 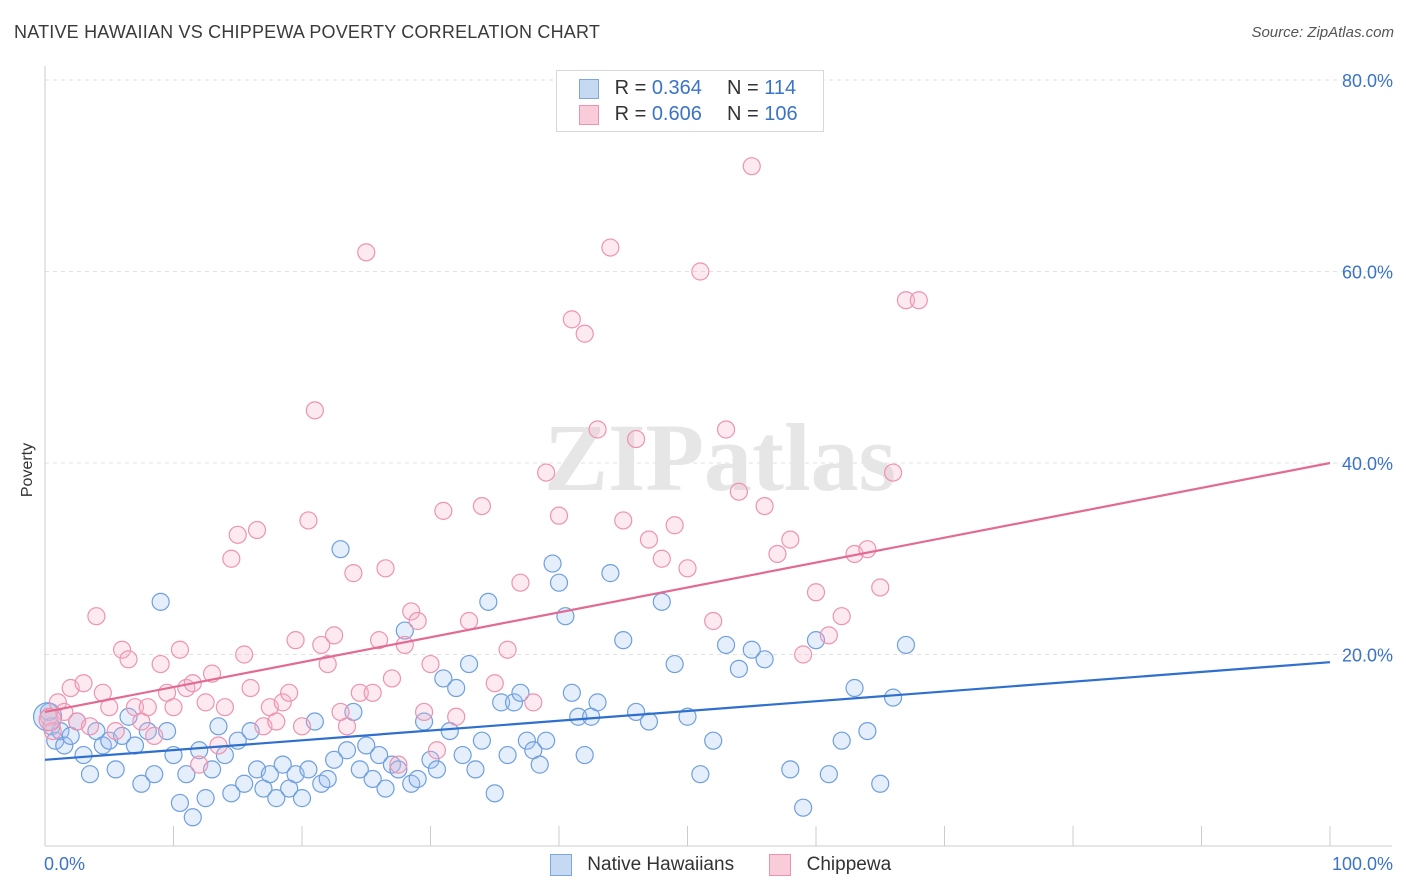 I want to click on legend-n-value: 114, so click(x=780, y=88).